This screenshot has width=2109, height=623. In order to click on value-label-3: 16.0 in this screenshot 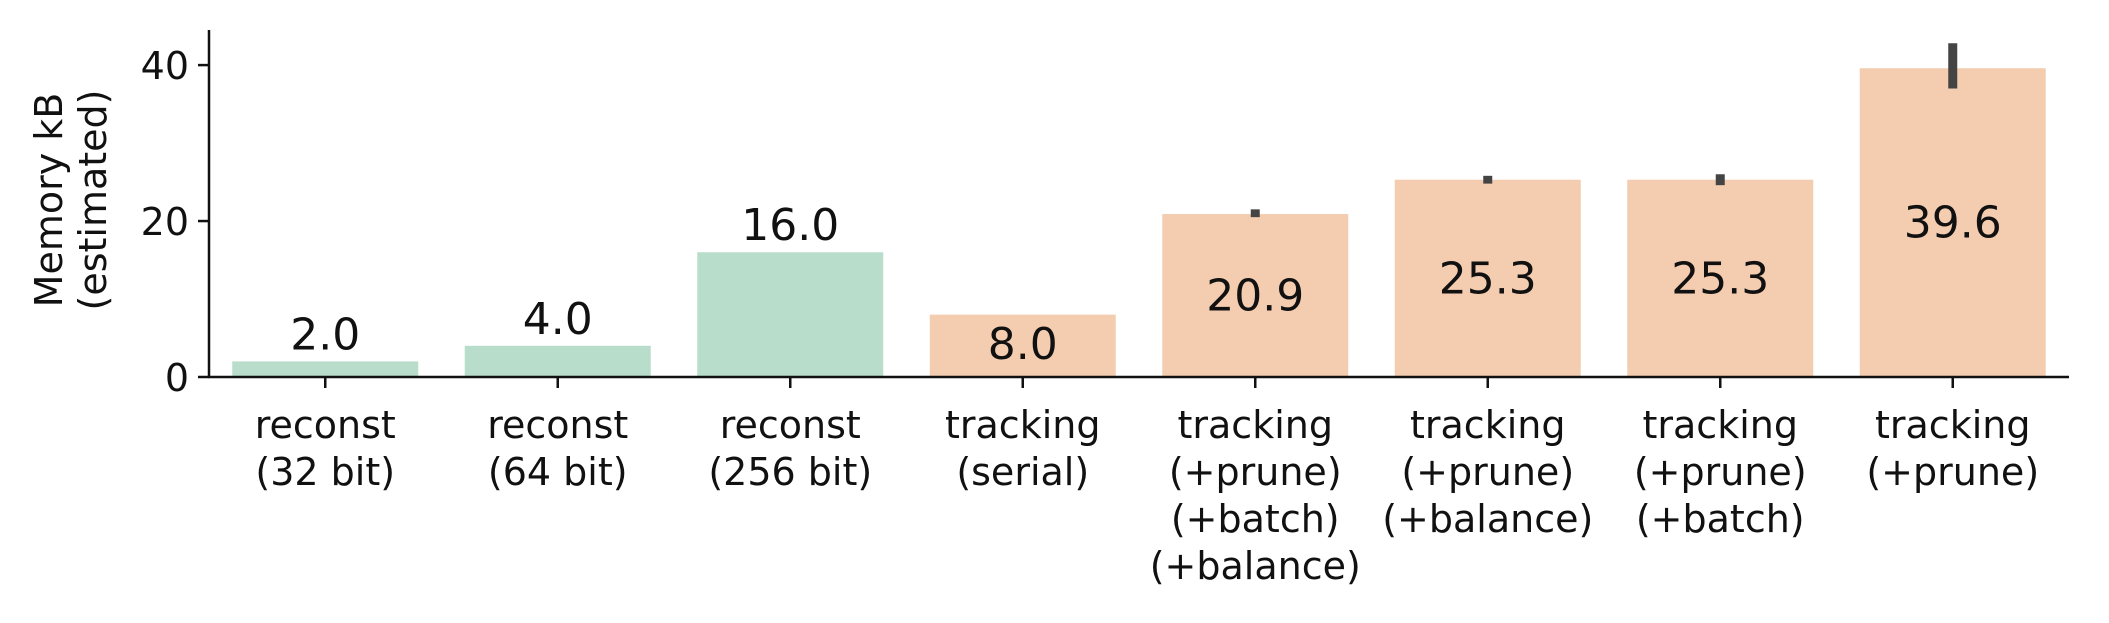, I will do `click(790, 225)`.